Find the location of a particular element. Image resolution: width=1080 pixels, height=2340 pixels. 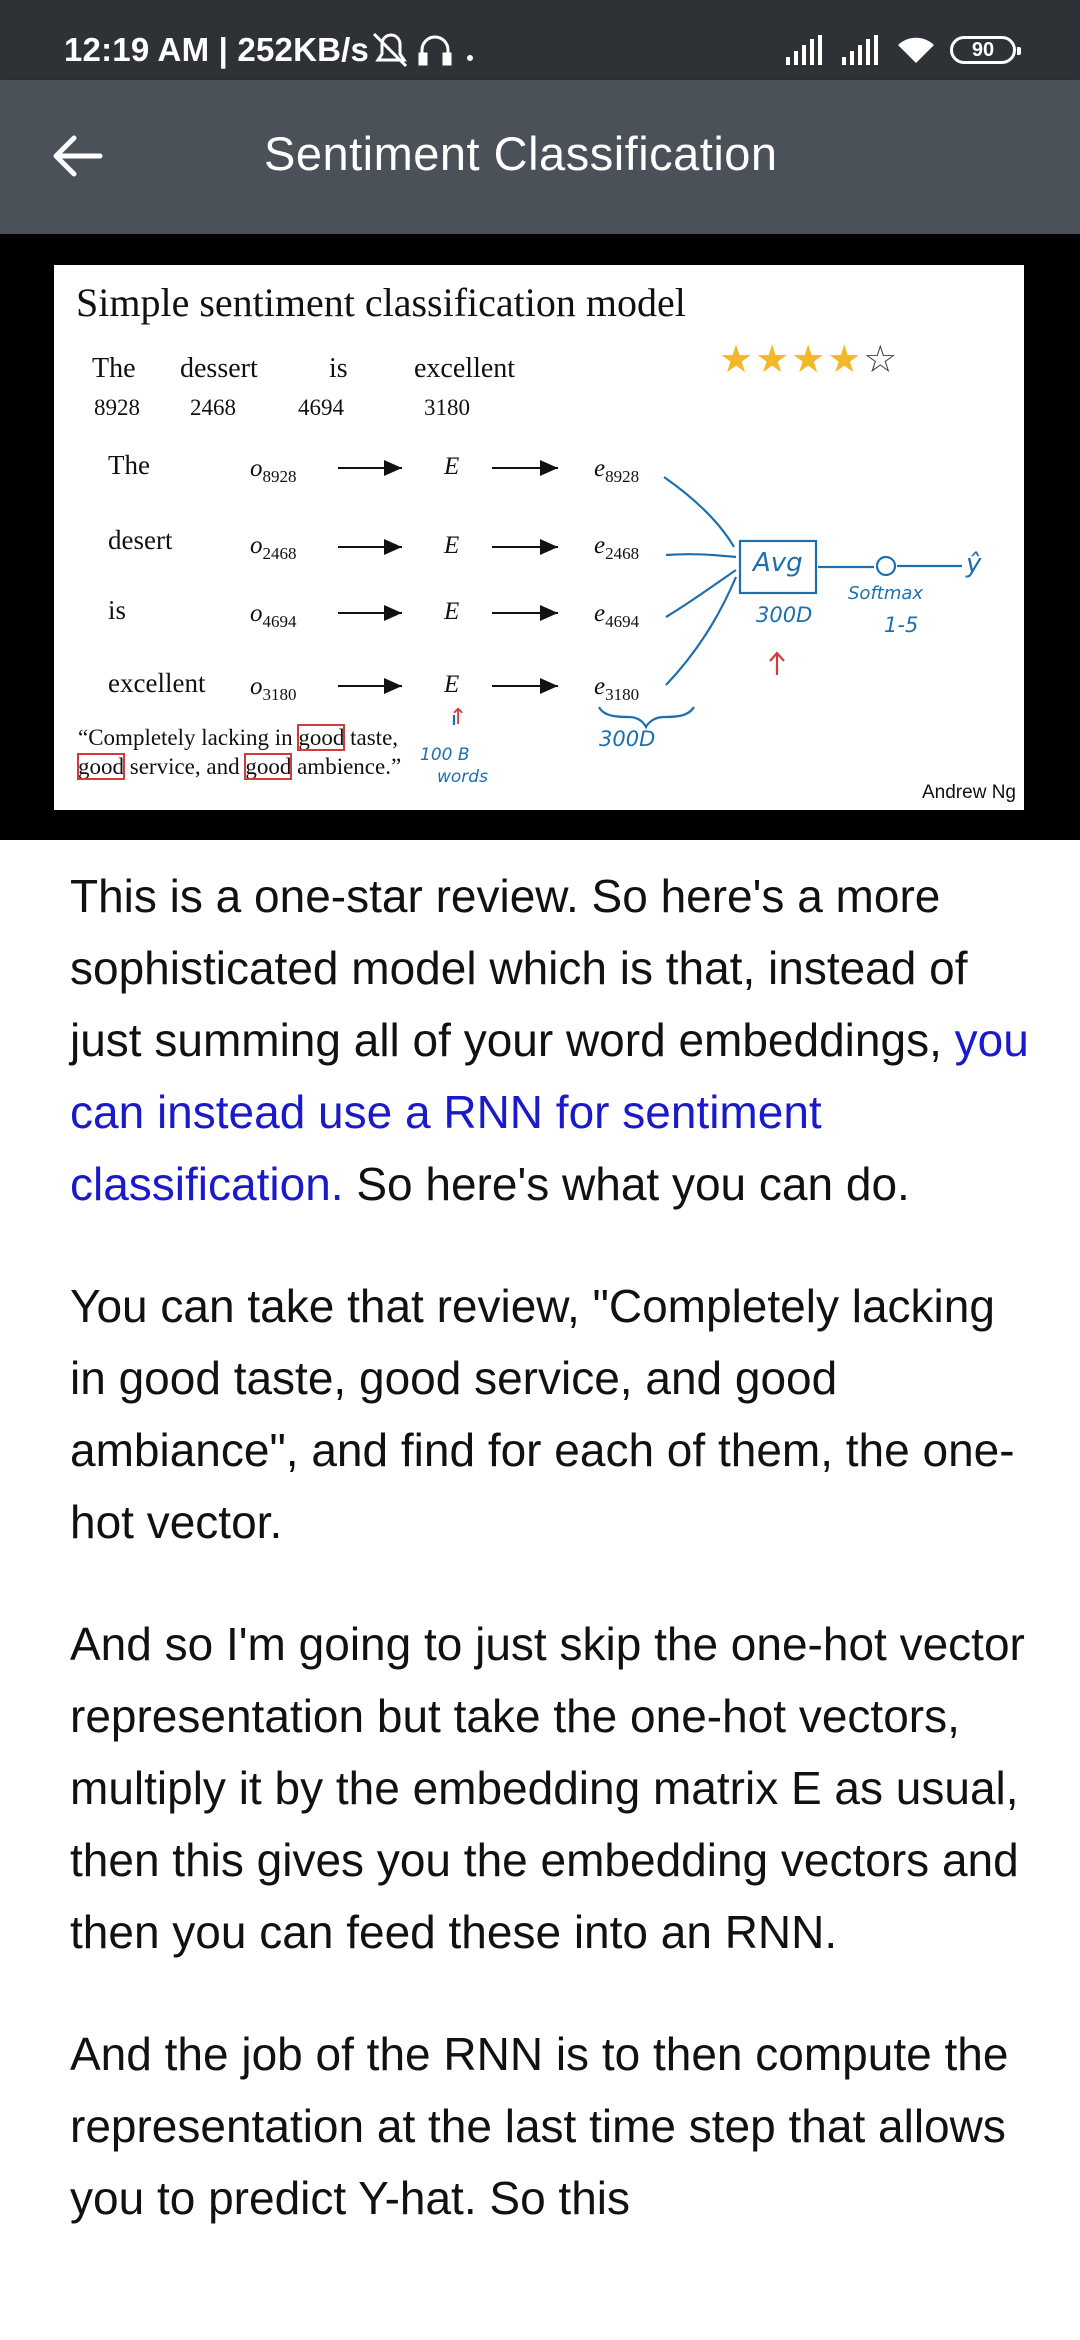

corpus-size-label: 100 B is located at coordinates (445, 755).